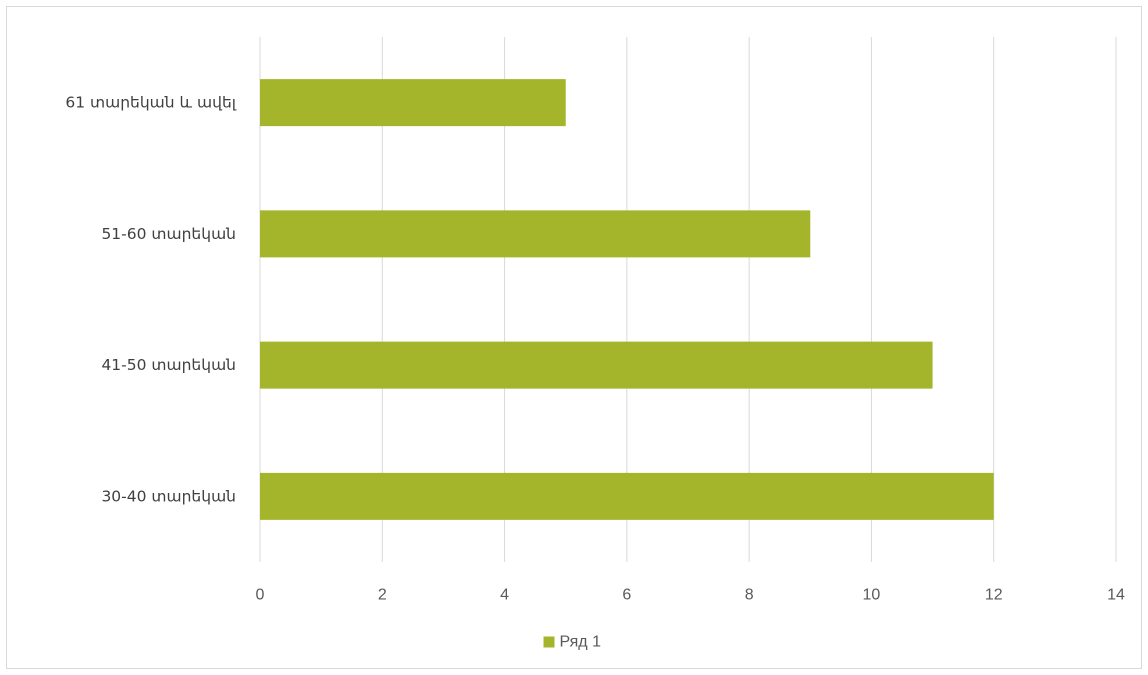 The width and height of the screenshot is (1148, 675). Describe the element at coordinates (382, 595) in the screenshot. I see `tick-label: 2` at that location.